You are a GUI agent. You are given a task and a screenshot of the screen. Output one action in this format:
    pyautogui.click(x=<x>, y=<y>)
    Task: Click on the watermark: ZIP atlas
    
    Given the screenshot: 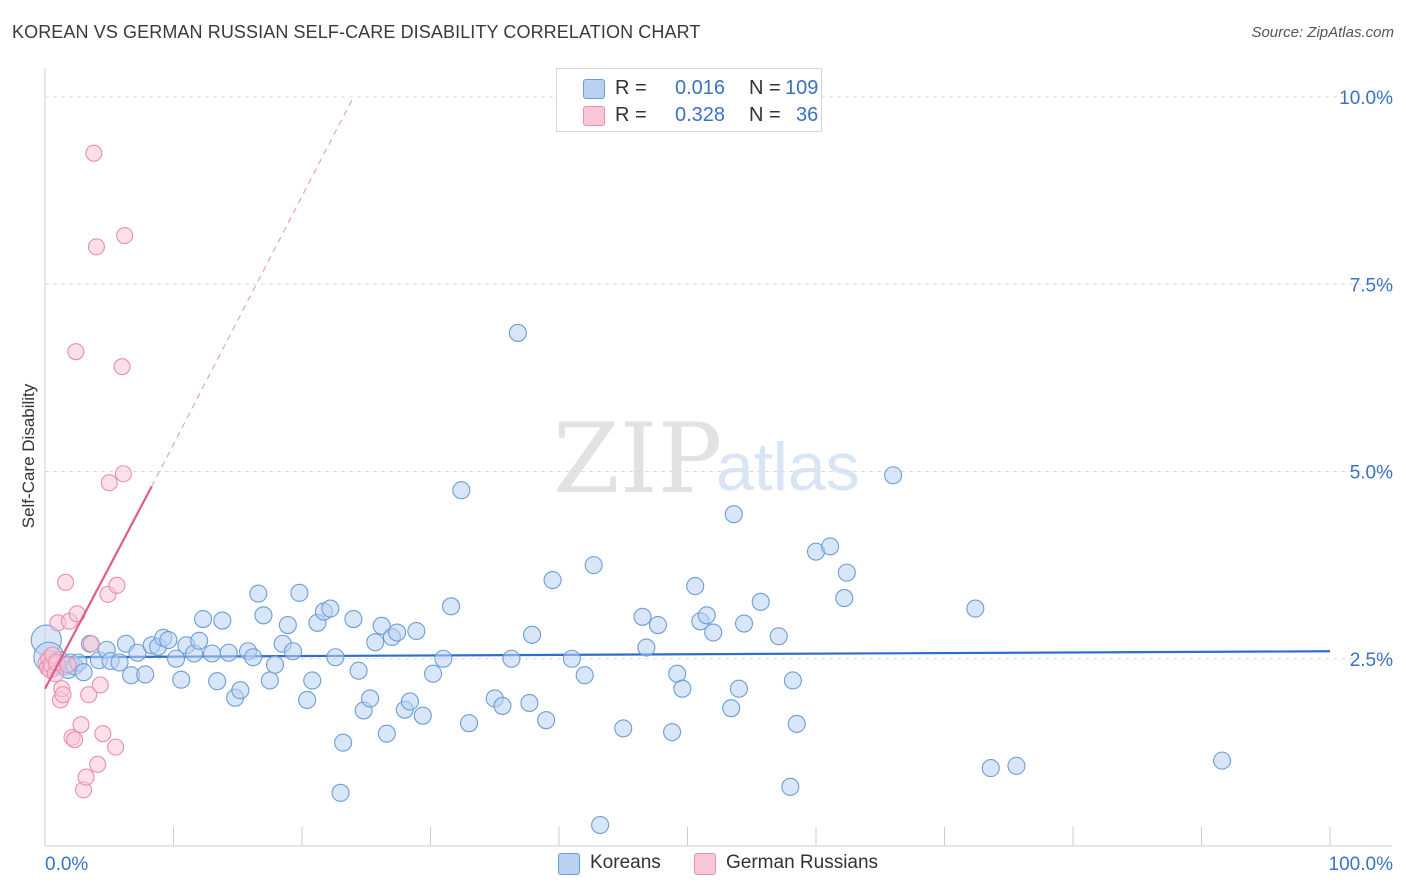 What is the action you would take?
    pyautogui.click(x=706, y=459)
    